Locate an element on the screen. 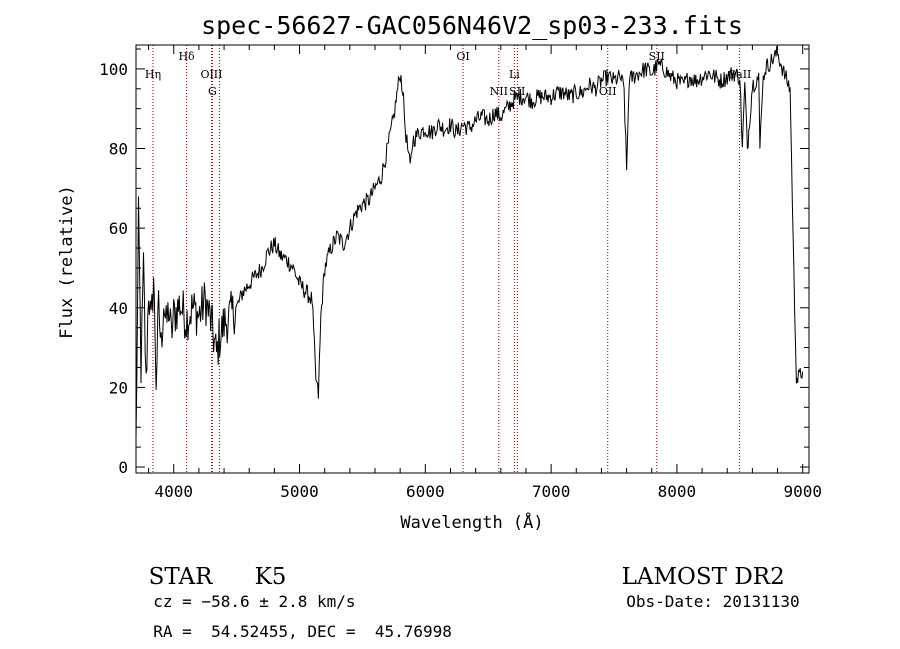 This screenshot has width=900, height=649. x-tick-label: 7000 is located at coordinates (551, 491).